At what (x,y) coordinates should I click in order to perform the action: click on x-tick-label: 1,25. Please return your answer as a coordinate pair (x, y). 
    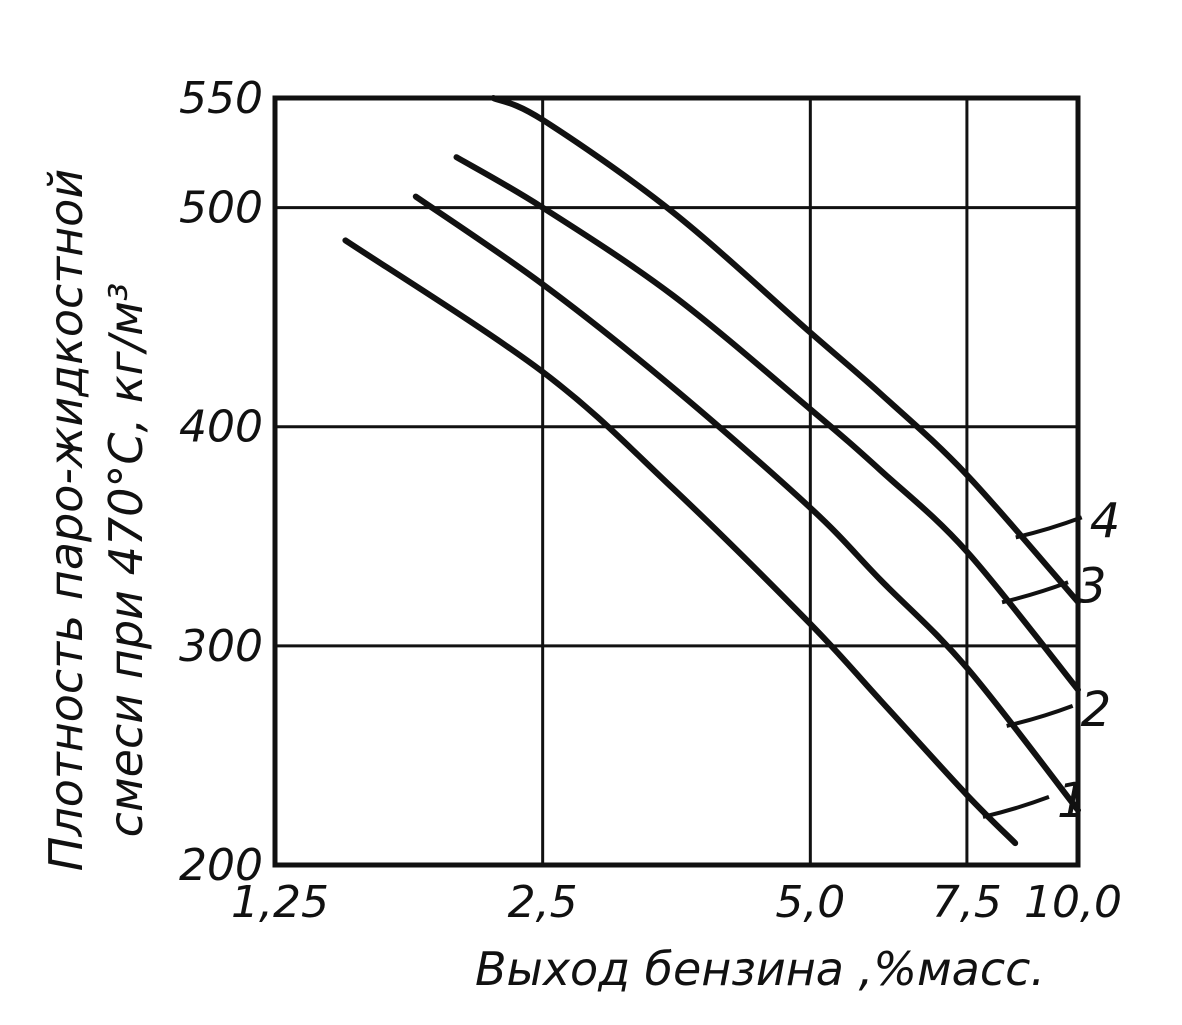
    Looking at the image, I should click on (280, 902).